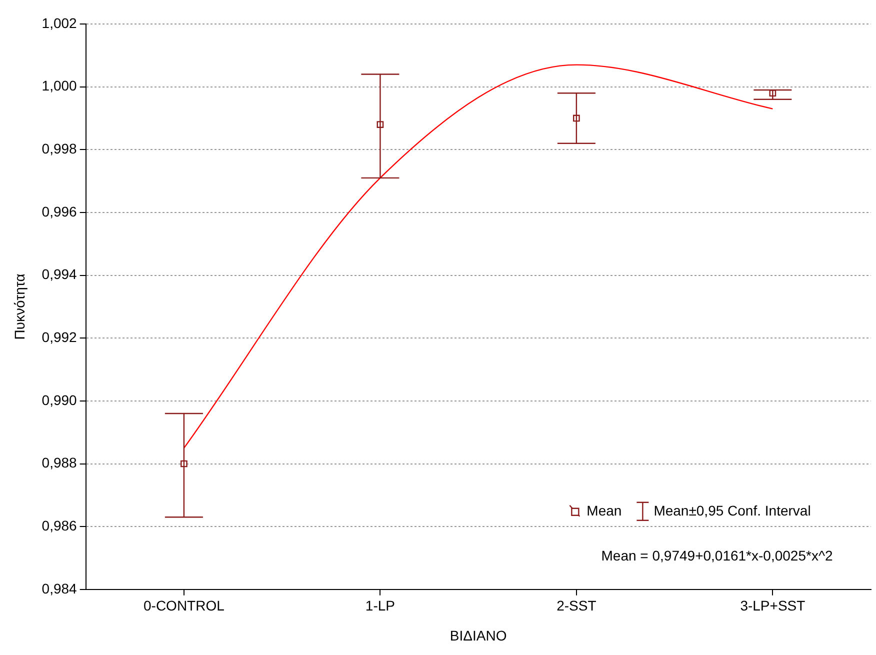 Image resolution: width=876 pixels, height=655 pixels. What do you see at coordinates (576, 606) in the screenshot?
I see `x-tick-label: 2-SST` at bounding box center [576, 606].